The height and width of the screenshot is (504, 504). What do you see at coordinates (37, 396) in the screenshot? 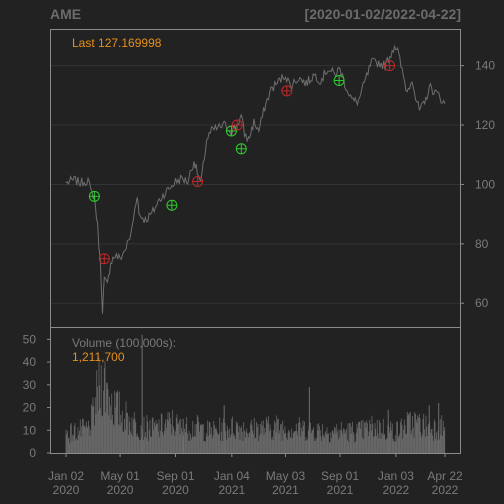
I see `volume-y-axis: 0 10 20 30 40 50` at bounding box center [37, 396].